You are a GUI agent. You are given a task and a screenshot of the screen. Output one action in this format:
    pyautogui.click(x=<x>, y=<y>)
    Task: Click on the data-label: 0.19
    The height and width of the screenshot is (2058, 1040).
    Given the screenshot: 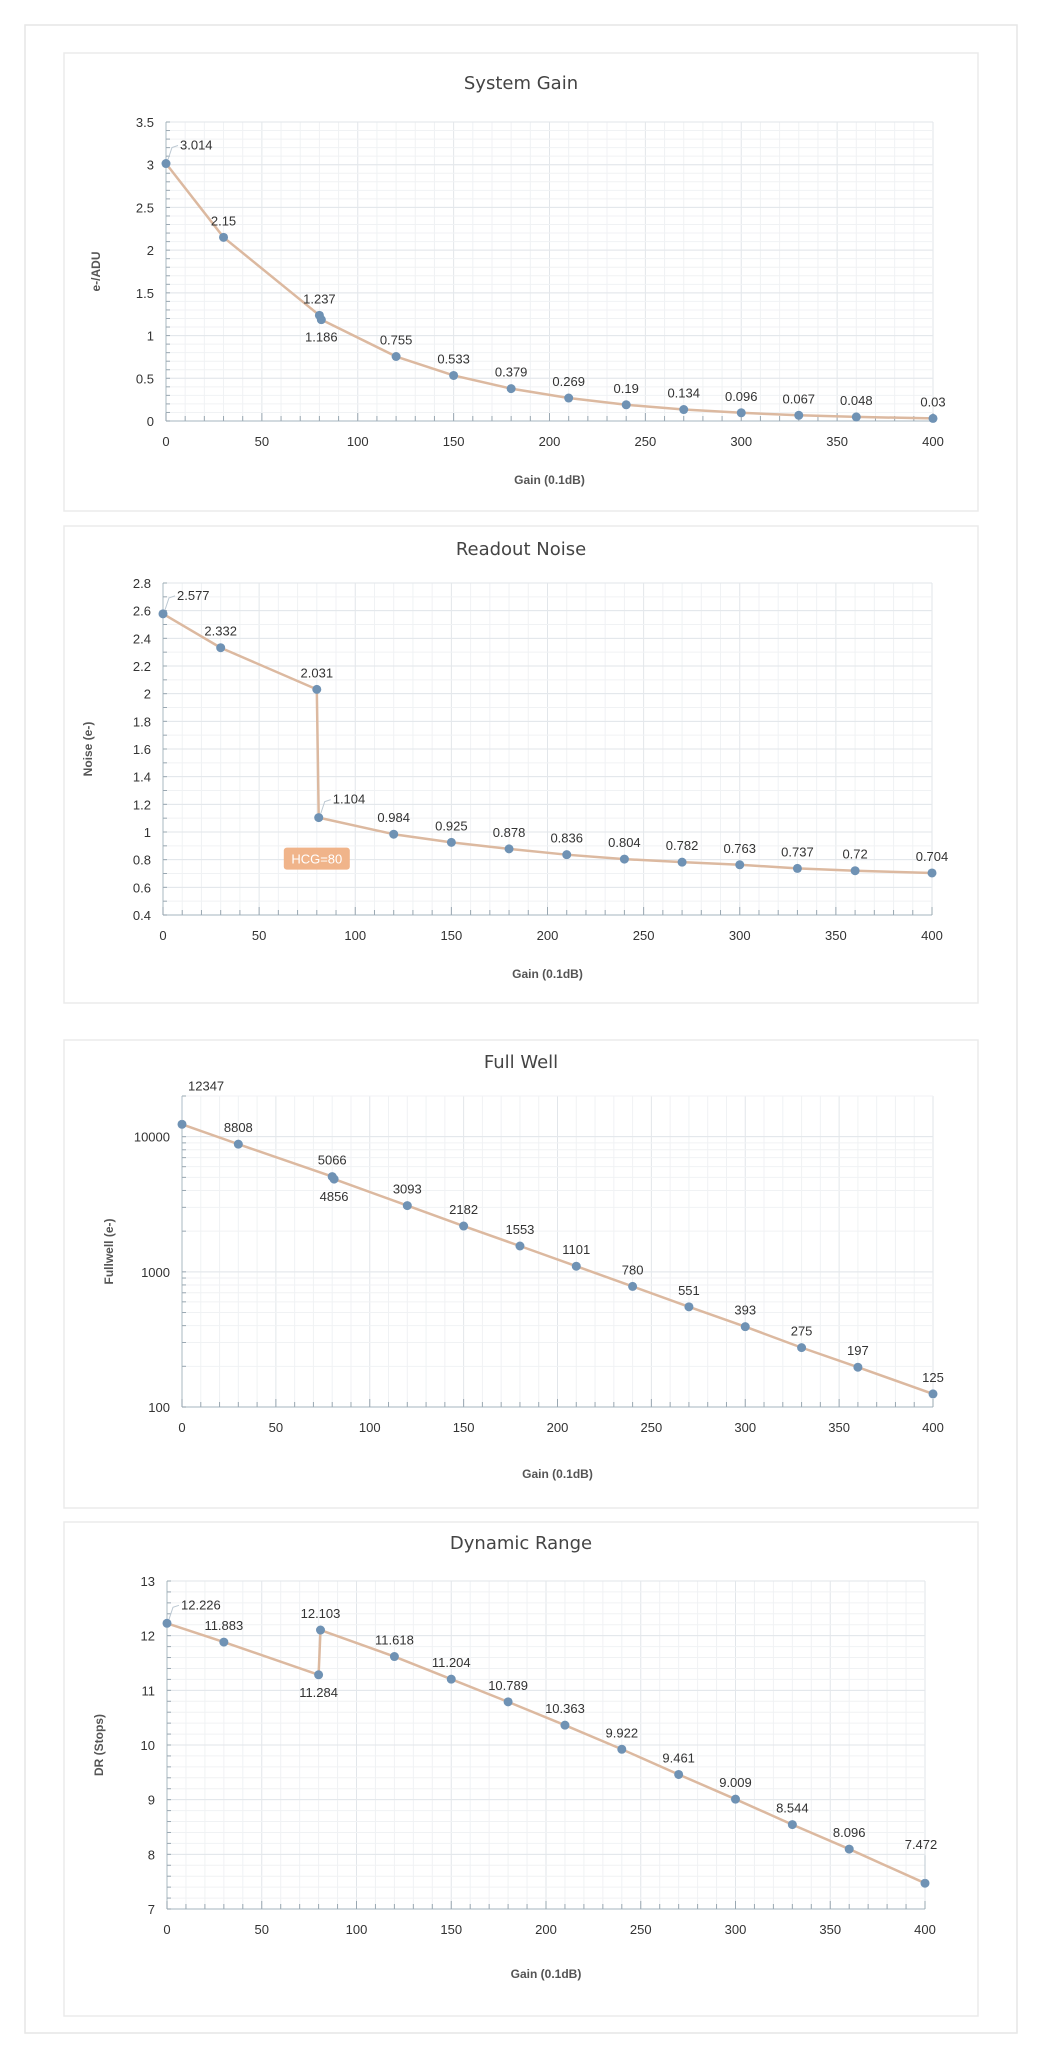 What is the action you would take?
    pyautogui.click(x=626, y=388)
    